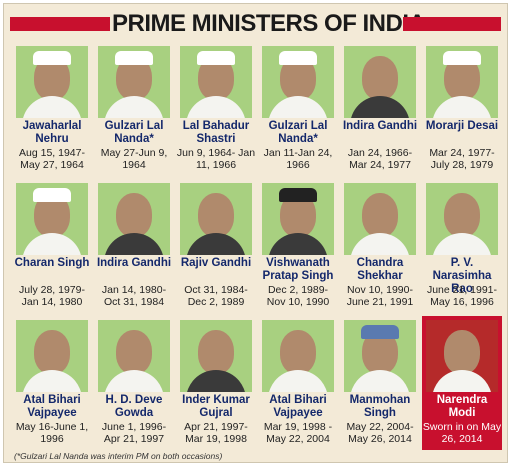  I want to click on minister-term: Nov 10, 1990- June 21, 1991, so click(380, 296).